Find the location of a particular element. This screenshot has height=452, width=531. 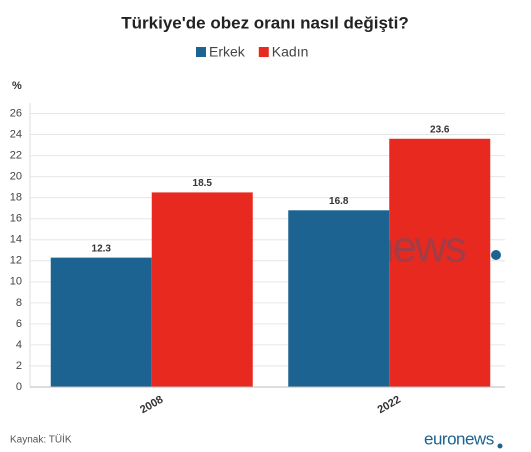

y-tick-label: 6 is located at coordinates (19, 324).